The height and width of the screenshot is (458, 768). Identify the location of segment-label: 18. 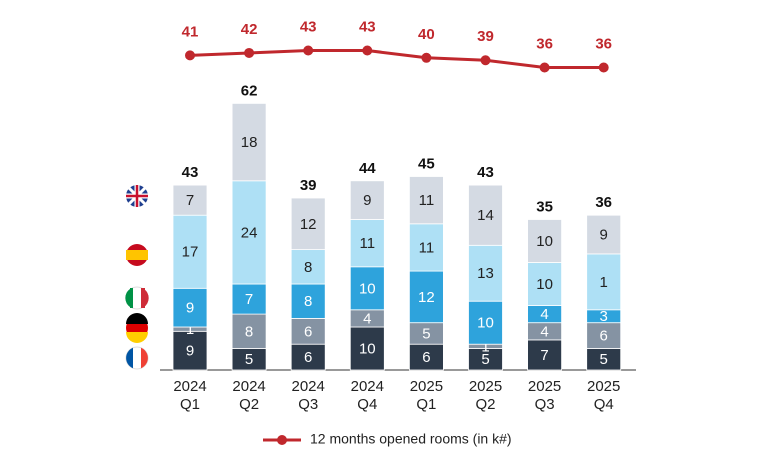
(249, 142).